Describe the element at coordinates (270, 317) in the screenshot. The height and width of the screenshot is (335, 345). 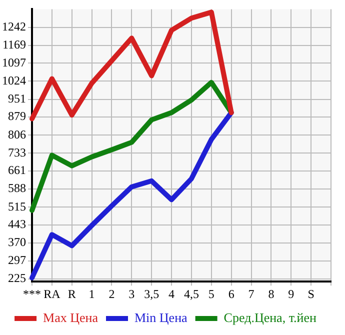
I see `legend-label: Сред.Цена, т.йен` at that location.